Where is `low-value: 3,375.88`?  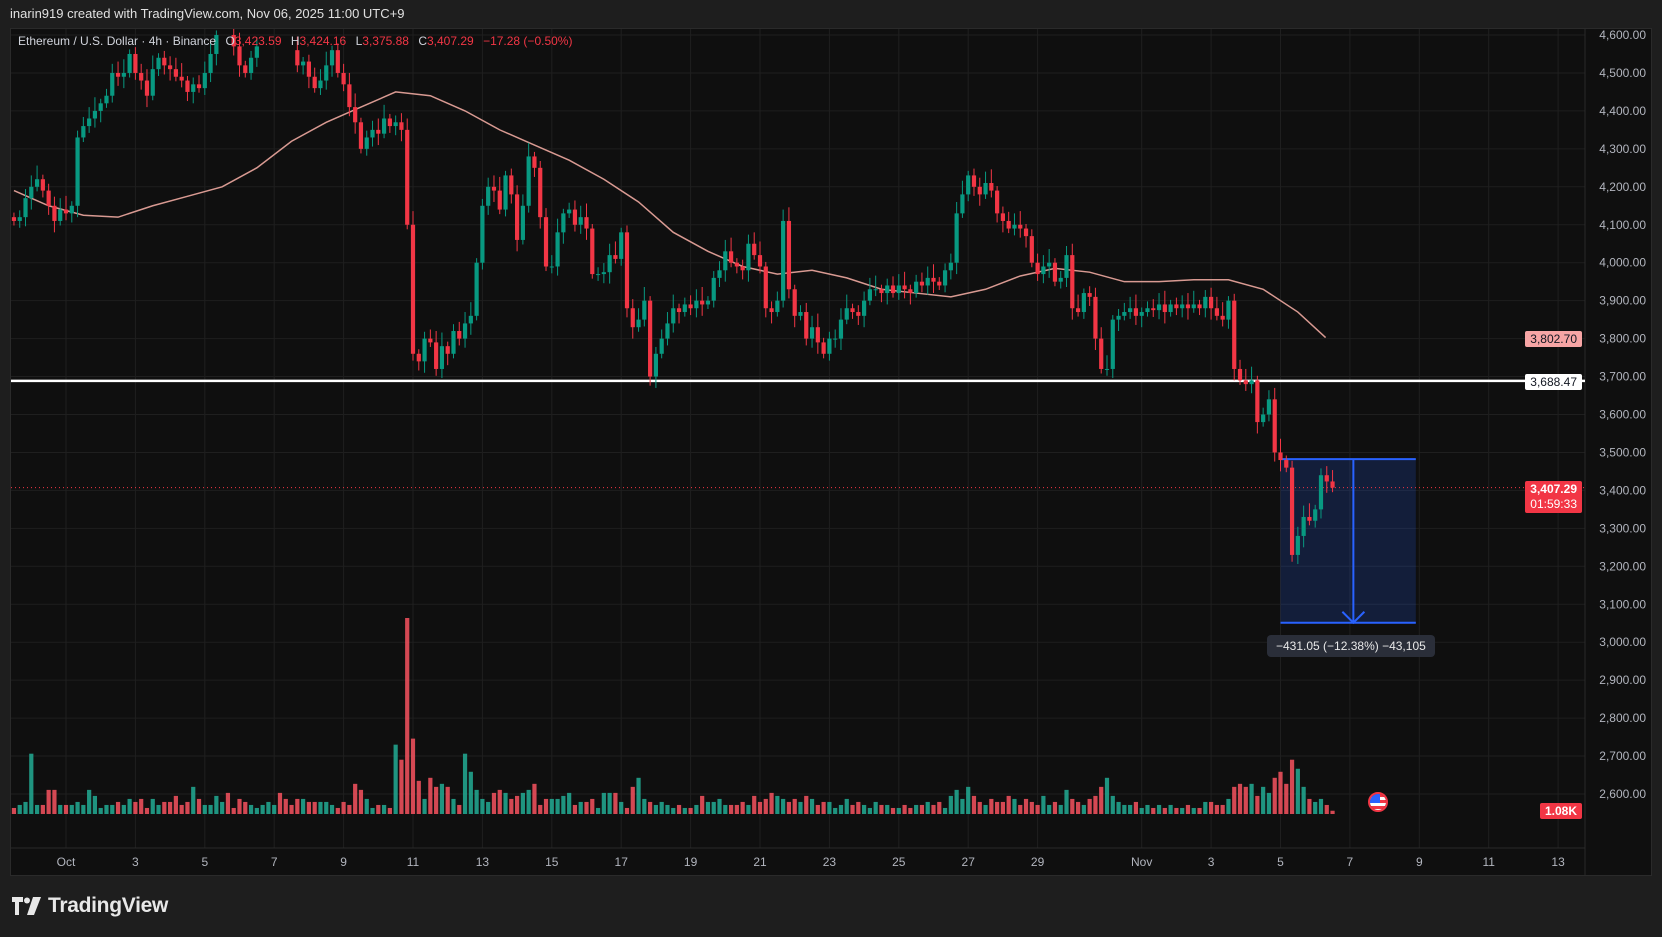
low-value: 3,375.88 is located at coordinates (385, 41).